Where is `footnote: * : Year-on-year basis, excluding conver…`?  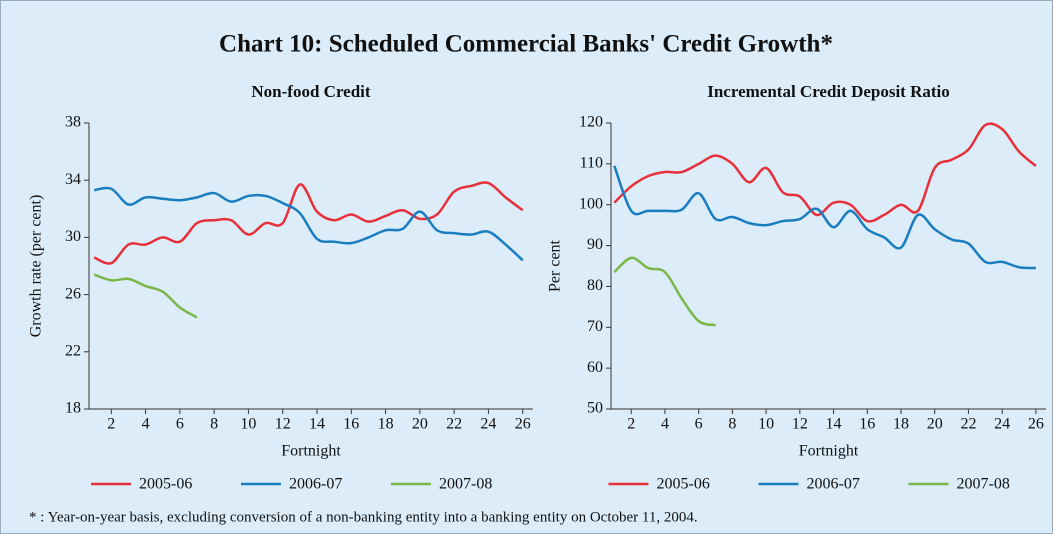
footnote: * : Year-on-year basis, excluding conver… is located at coordinates (363, 517).